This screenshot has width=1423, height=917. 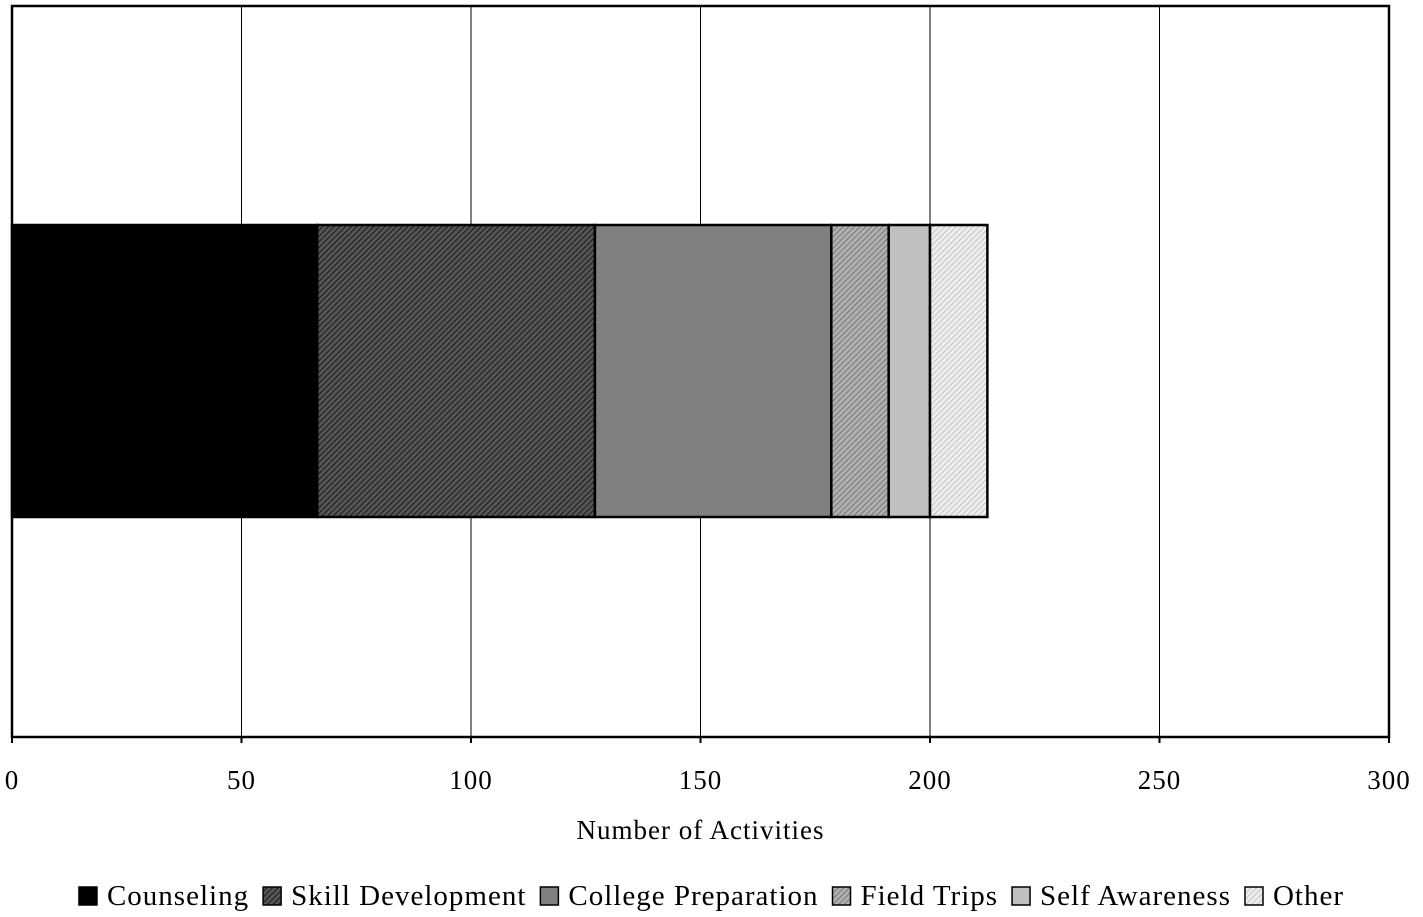 I want to click on bar-segment-field-trips, so click(x=860, y=371).